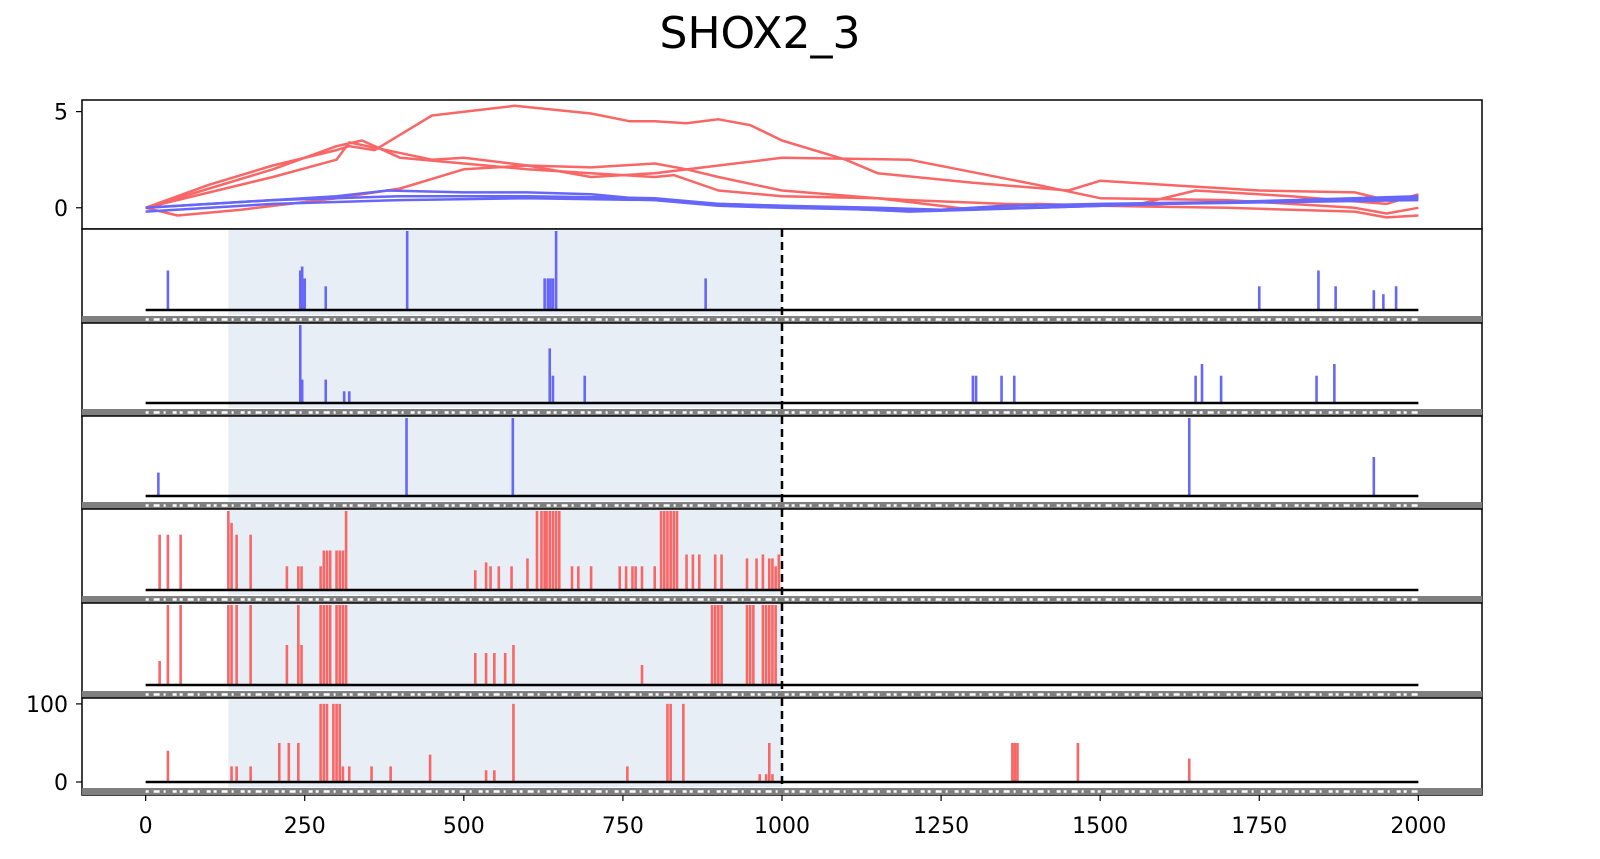 The height and width of the screenshot is (859, 1600). I want to click on x-tick-label: 2000, so click(1418, 826).